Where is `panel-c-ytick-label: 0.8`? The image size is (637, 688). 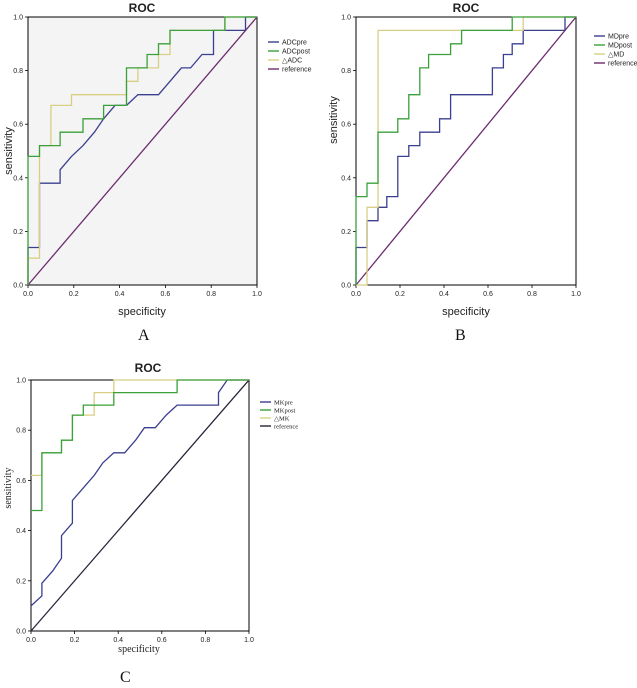
panel-c-ytick-label: 0.8 is located at coordinates (21, 431).